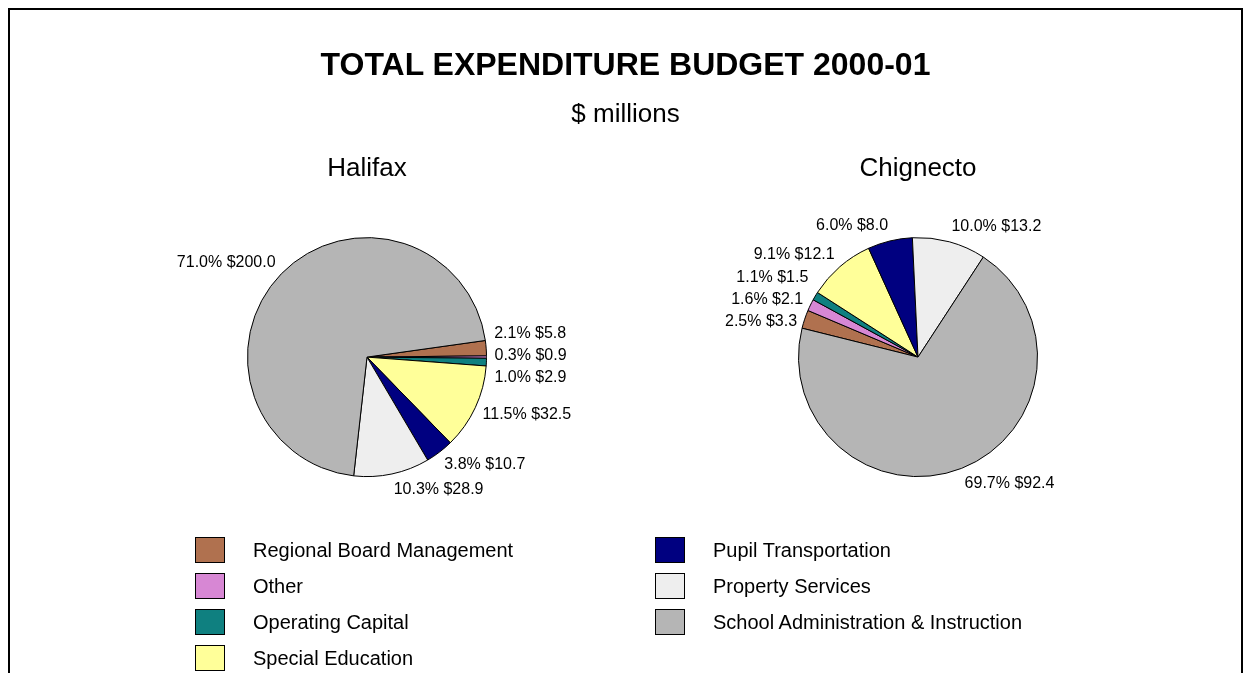  Describe the element at coordinates (625, 113) in the screenshot. I see `chart-subtitle: $ millions` at that location.